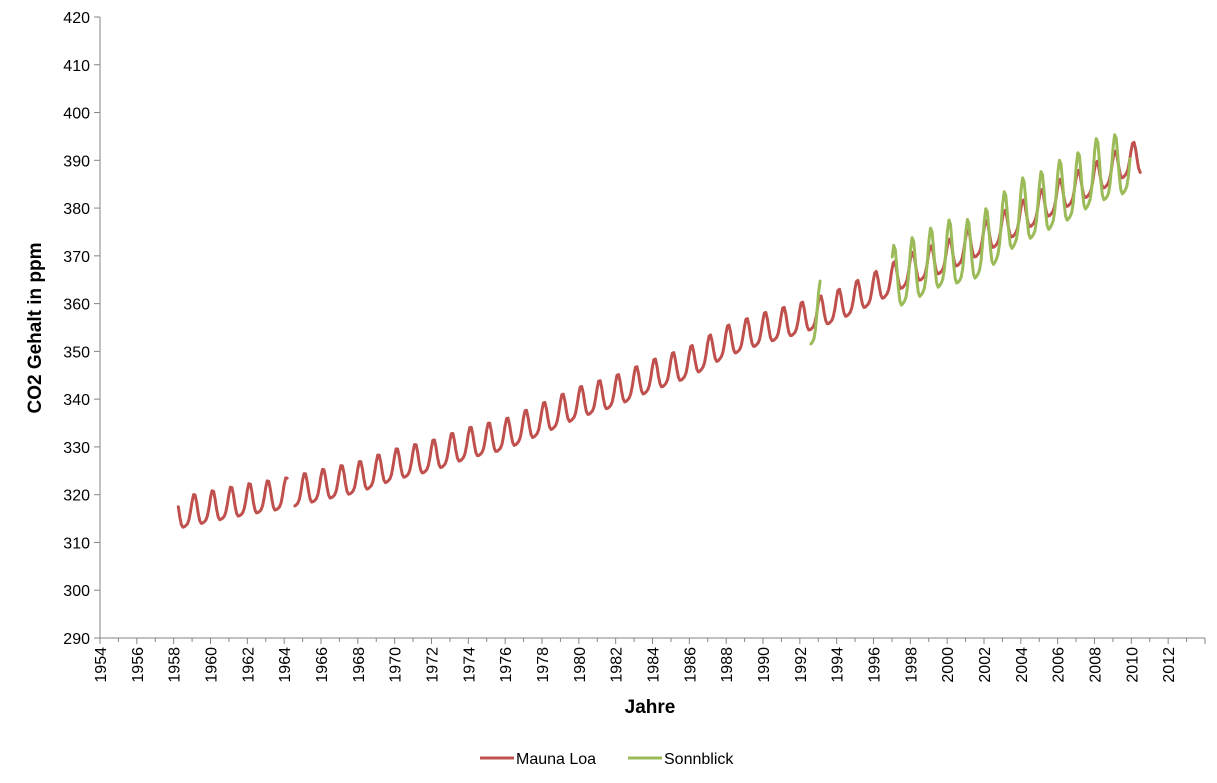 This screenshot has height=783, width=1217. What do you see at coordinates (212, 665) in the screenshot?
I see `x-tick-label: 1960` at bounding box center [212, 665].